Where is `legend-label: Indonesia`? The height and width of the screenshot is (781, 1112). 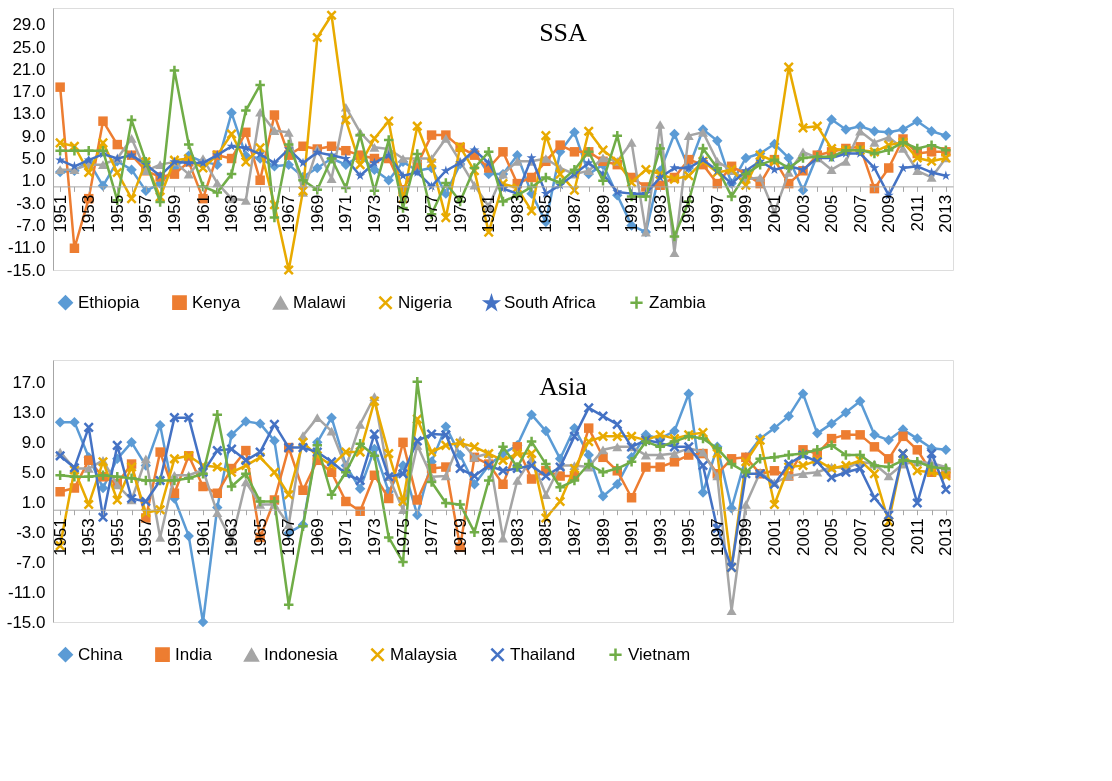
legend-label: Indonesia is located at coordinates (301, 655).